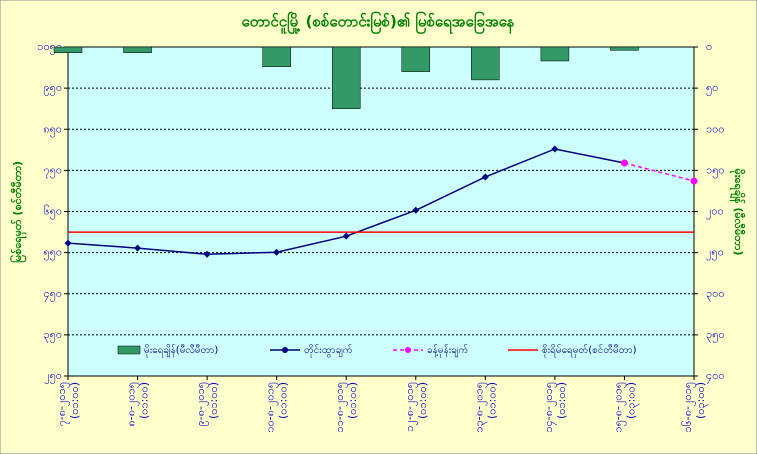 This screenshot has width=757, height=454. Describe the element at coordinates (618, 407) in the screenshot. I see `x-tick-label: ၁၅-၈-၂၀၁၅` at that location.